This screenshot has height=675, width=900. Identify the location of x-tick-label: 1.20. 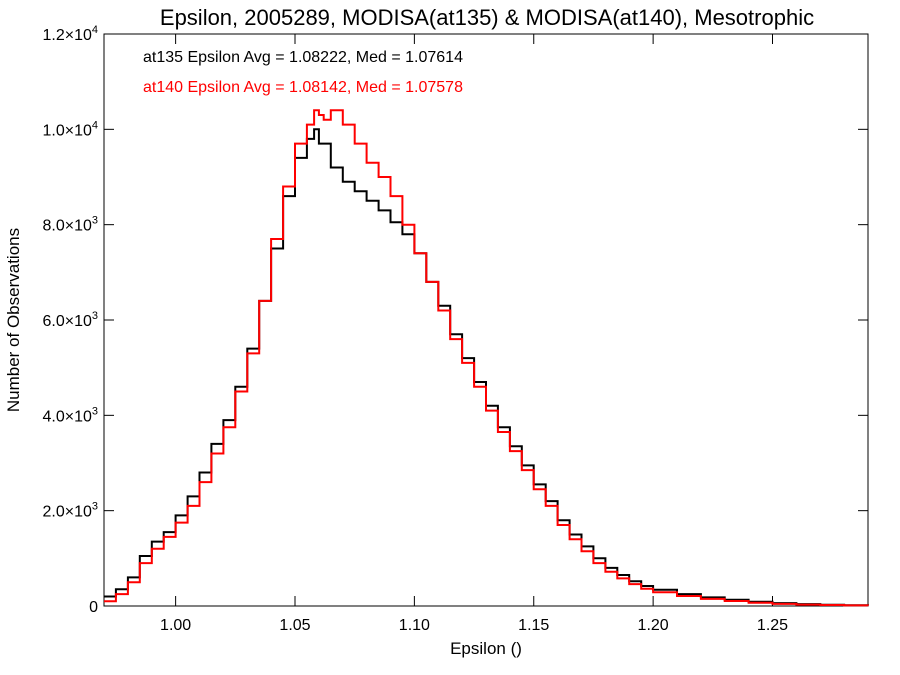
(653, 625).